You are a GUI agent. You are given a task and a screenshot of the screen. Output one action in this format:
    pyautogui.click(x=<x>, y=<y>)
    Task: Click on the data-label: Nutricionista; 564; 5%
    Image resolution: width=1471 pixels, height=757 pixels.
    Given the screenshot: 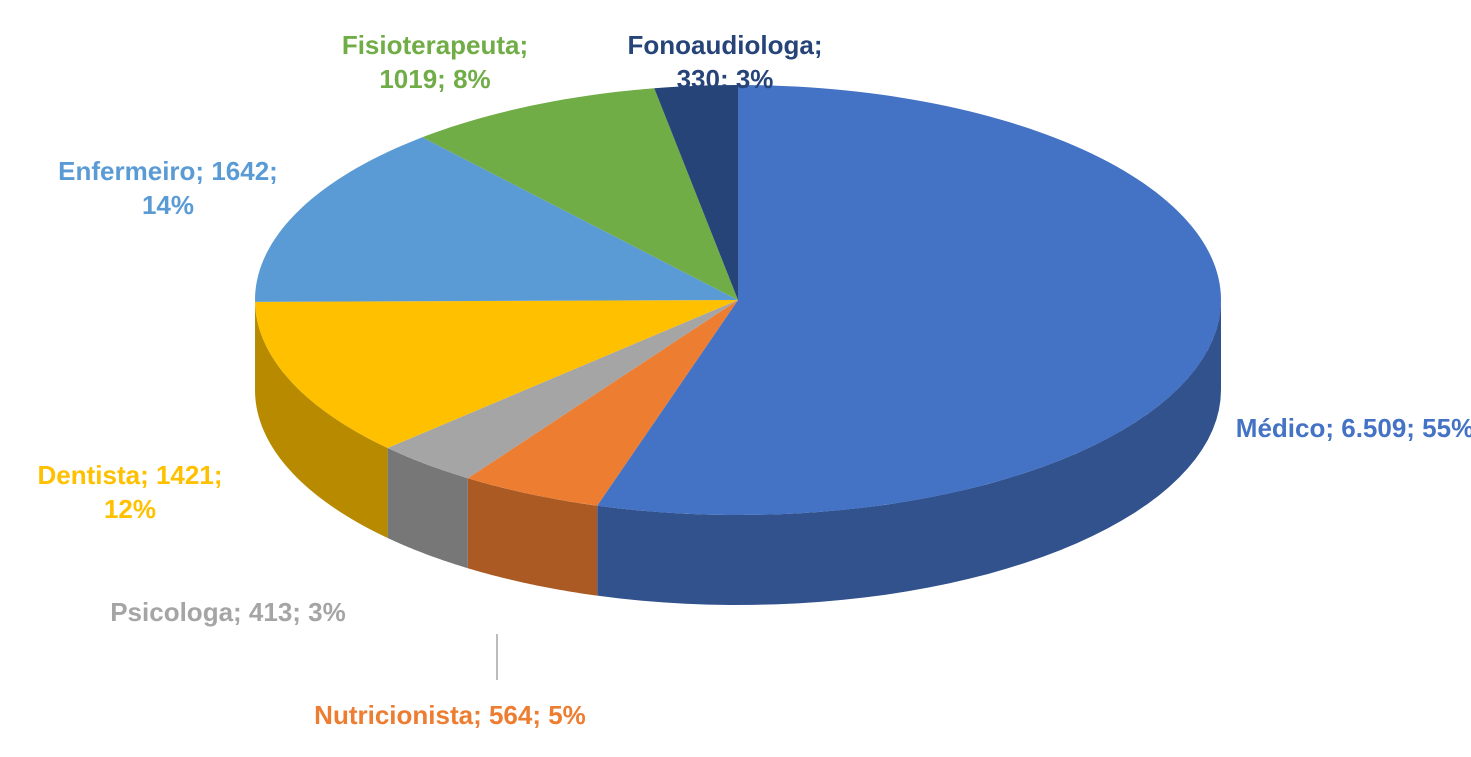 What is the action you would take?
    pyautogui.click(x=450, y=715)
    